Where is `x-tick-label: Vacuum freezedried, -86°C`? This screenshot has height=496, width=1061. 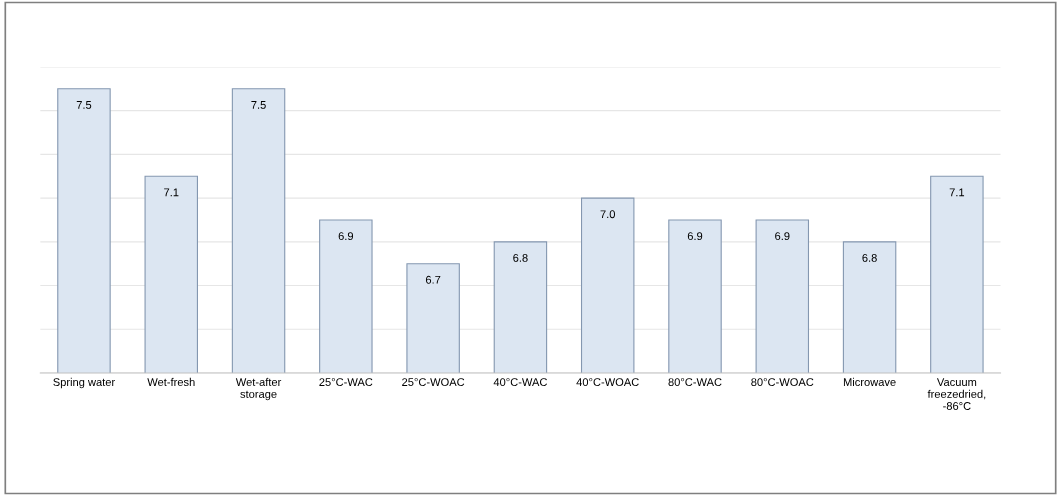
x-tick-label: Vacuum freezedried, -86°C is located at coordinates (956, 394).